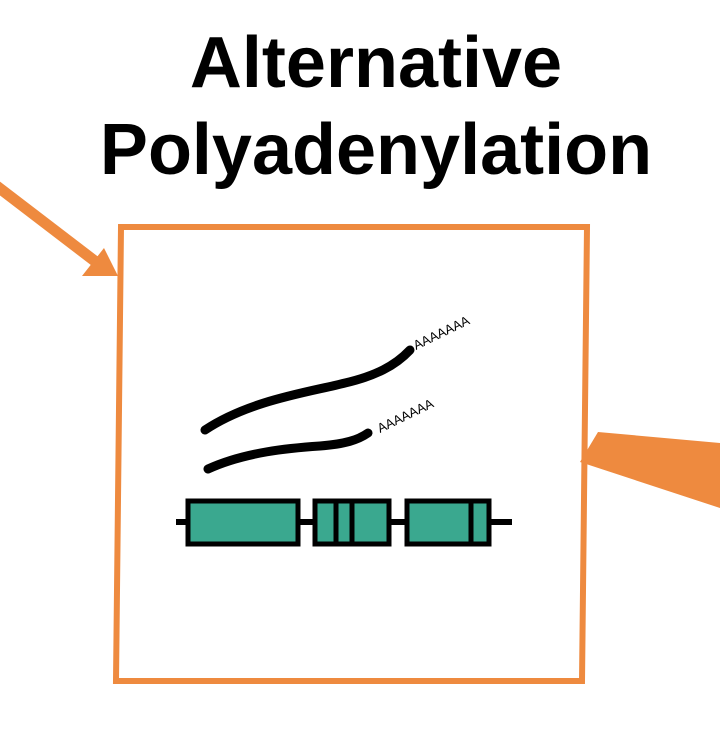  What do you see at coordinates (376, 63) in the screenshot?
I see `title-line-1: Alternative` at bounding box center [376, 63].